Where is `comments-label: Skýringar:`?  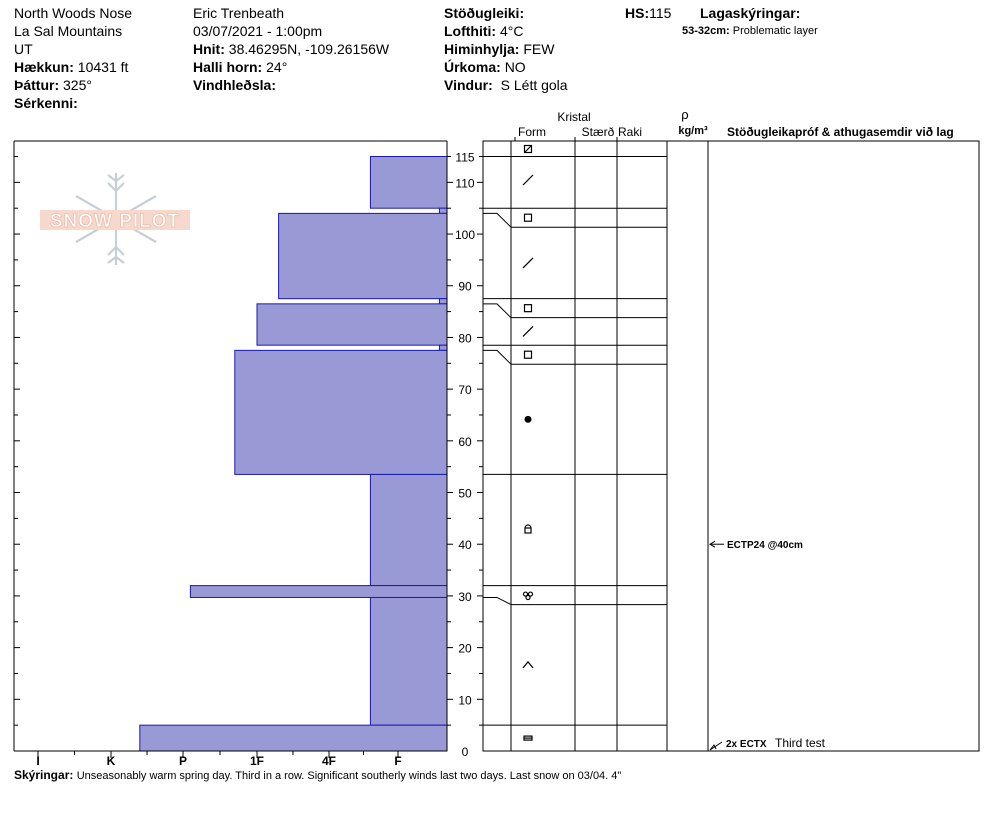
comments-label: Skýringar: is located at coordinates (44, 775).